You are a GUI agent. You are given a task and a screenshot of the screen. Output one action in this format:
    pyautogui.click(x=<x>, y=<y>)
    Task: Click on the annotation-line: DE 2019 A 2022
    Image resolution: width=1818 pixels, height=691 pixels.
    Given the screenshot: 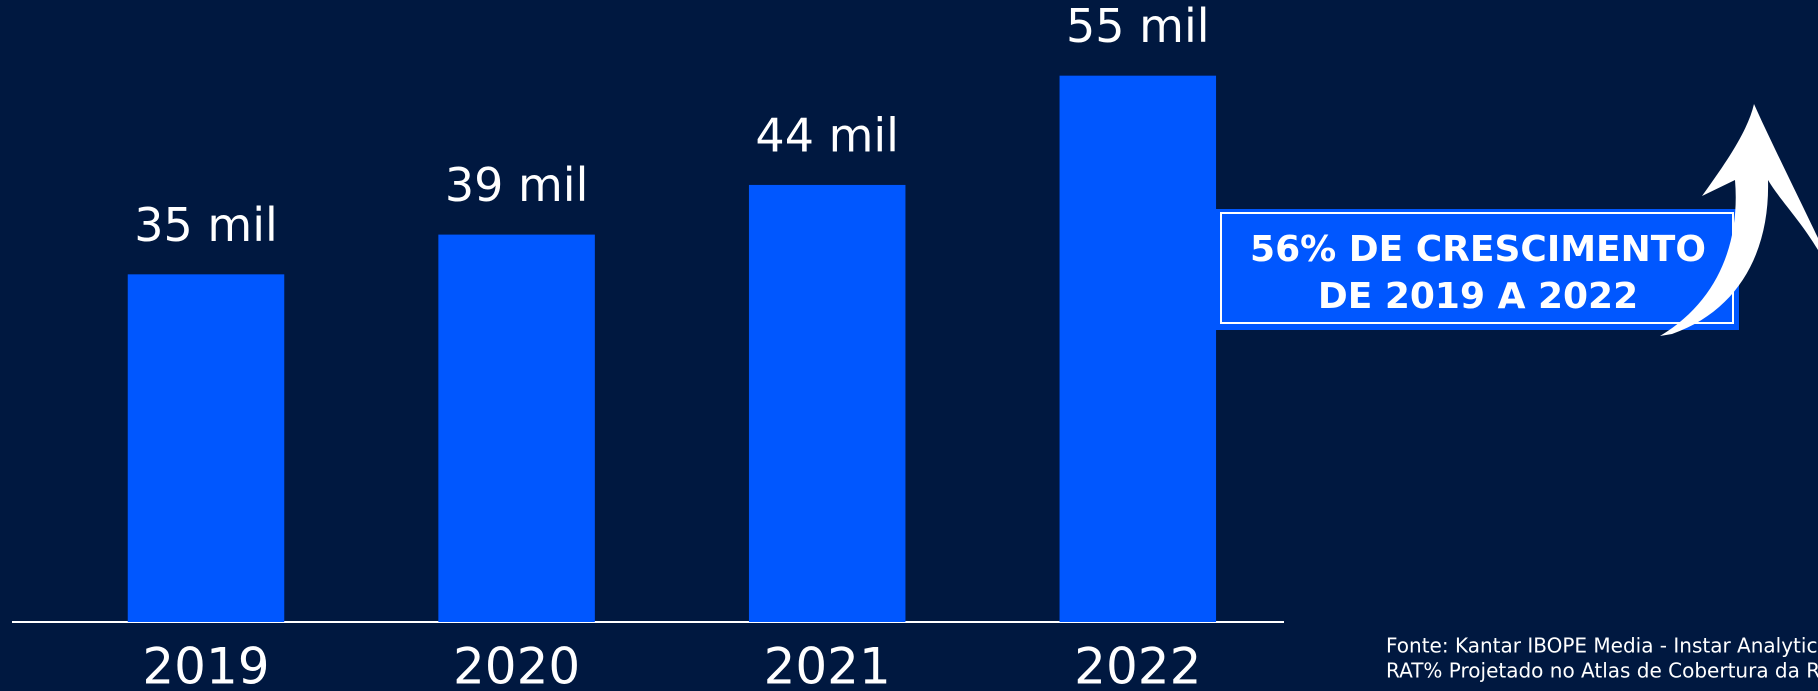 What is the action you would take?
    pyautogui.click(x=1478, y=296)
    